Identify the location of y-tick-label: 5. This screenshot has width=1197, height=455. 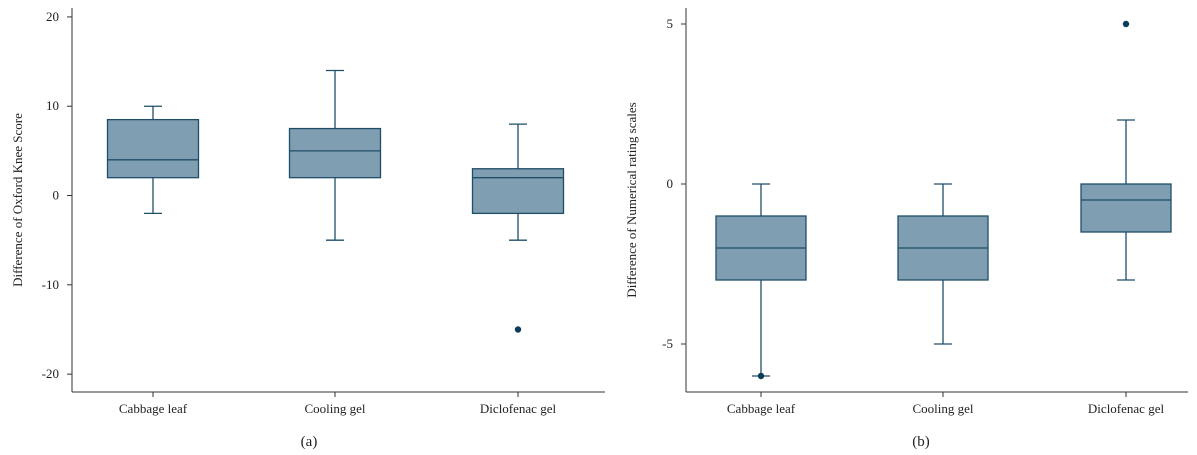
(670, 23).